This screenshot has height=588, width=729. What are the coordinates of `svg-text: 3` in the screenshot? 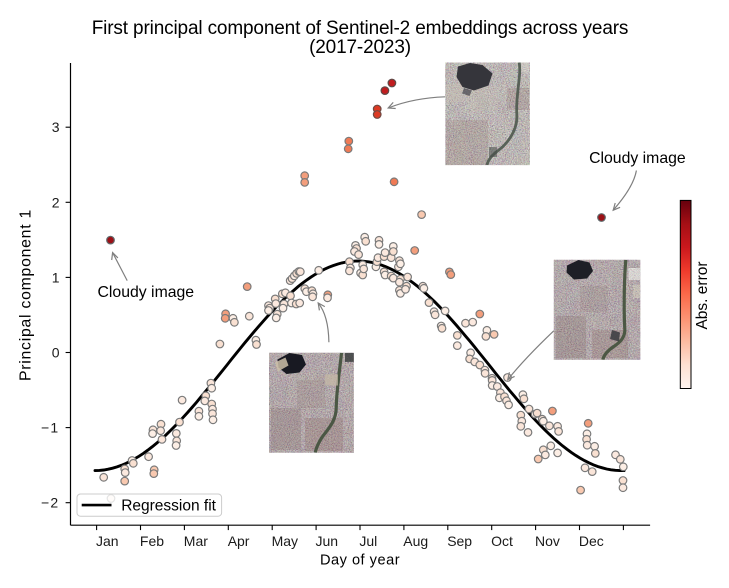 It's located at (56, 127).